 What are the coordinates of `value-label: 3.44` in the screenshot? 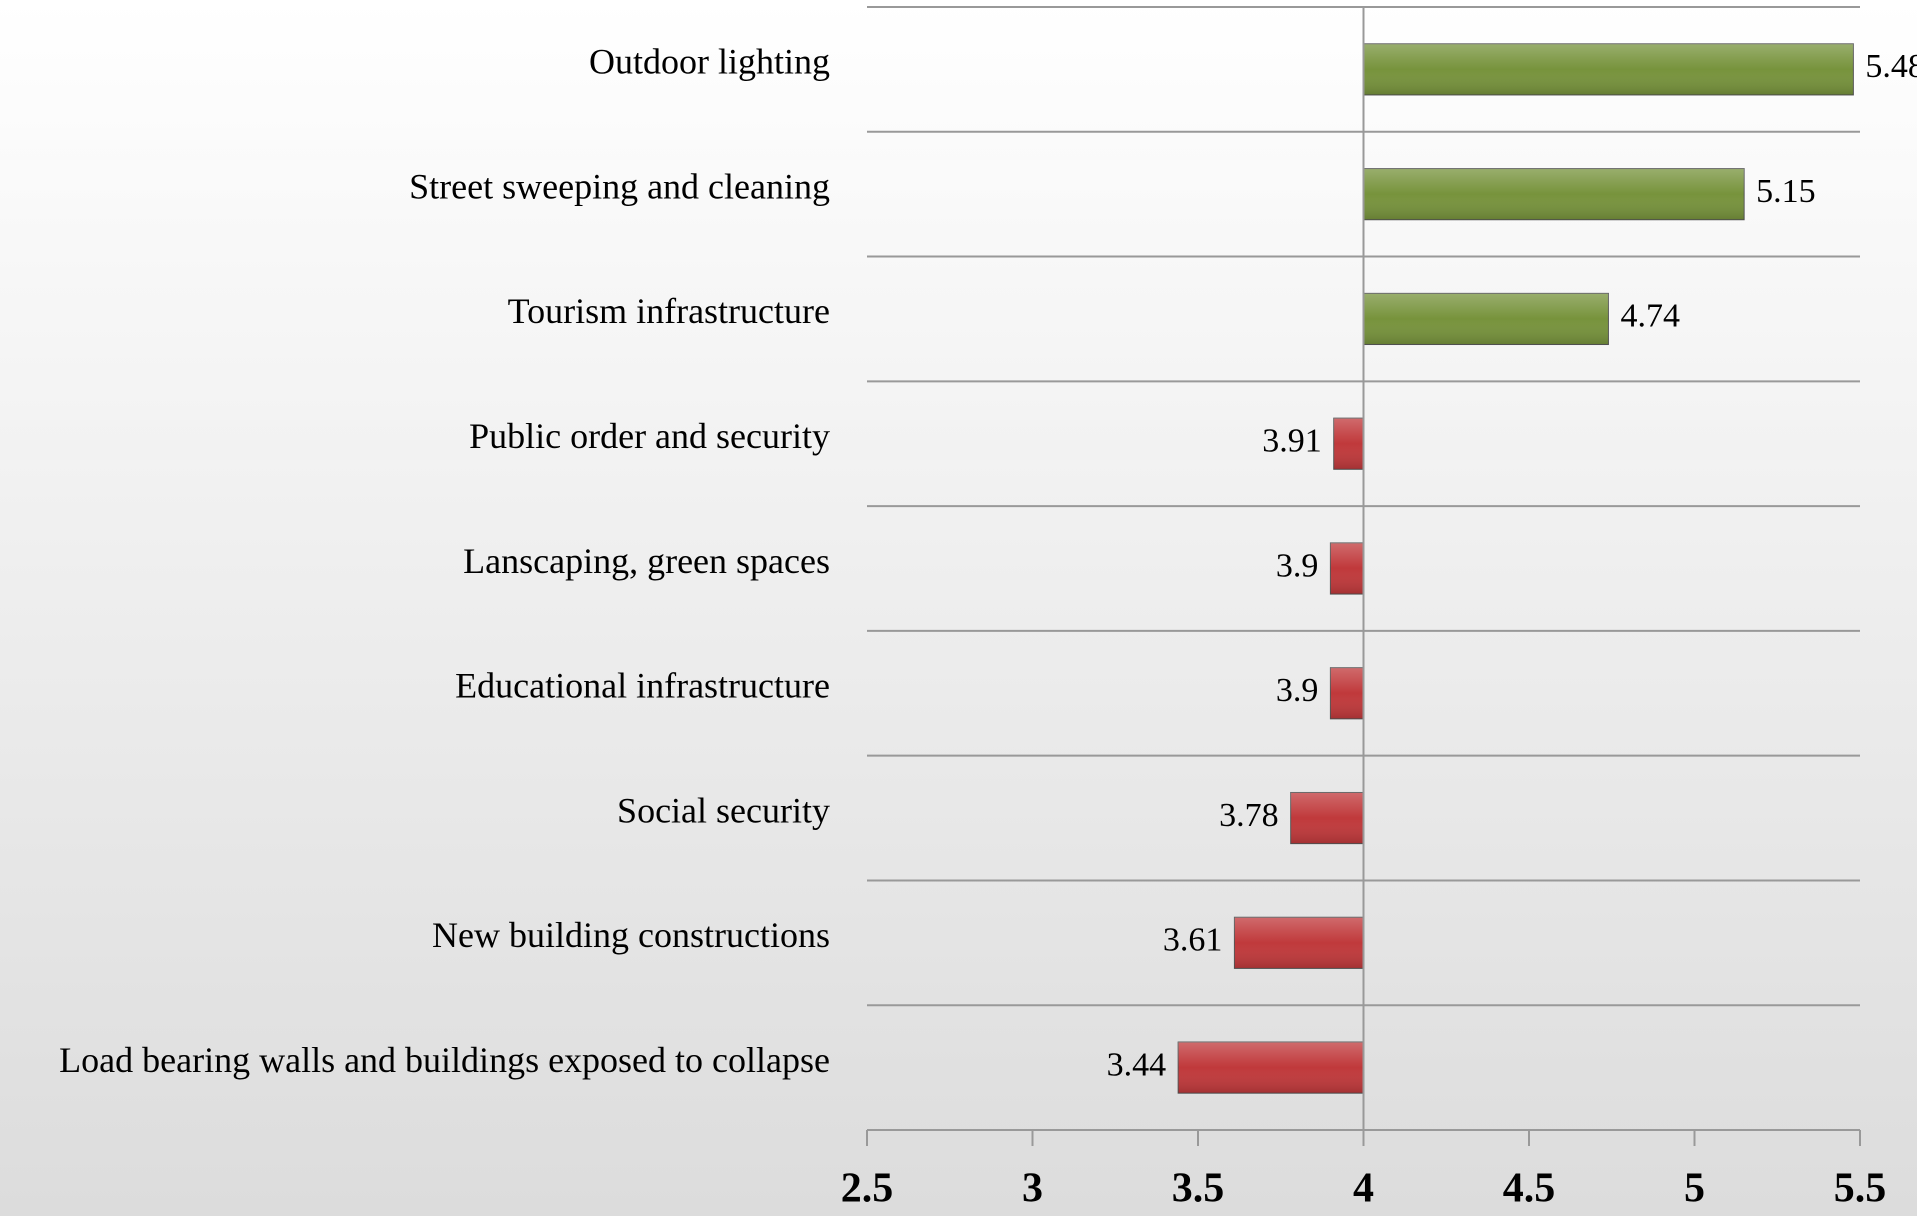 It's located at (1137, 1064).